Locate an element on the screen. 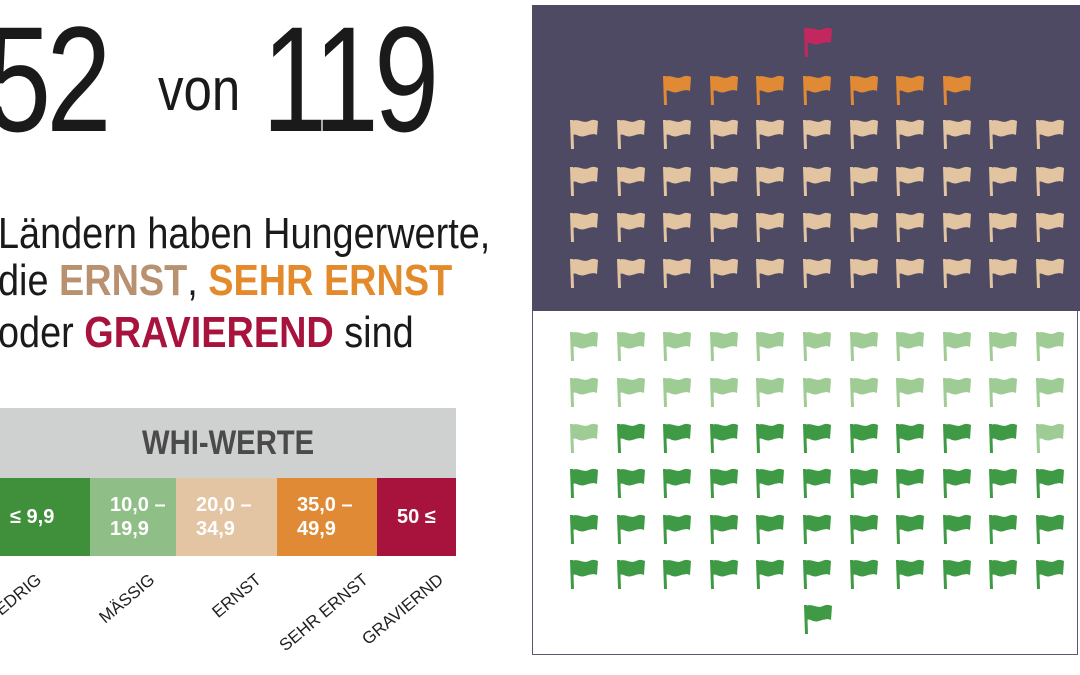 This screenshot has height=675, width=1080. subtitle-line-3: oder GRAVIEREND sind is located at coordinates (207, 333).